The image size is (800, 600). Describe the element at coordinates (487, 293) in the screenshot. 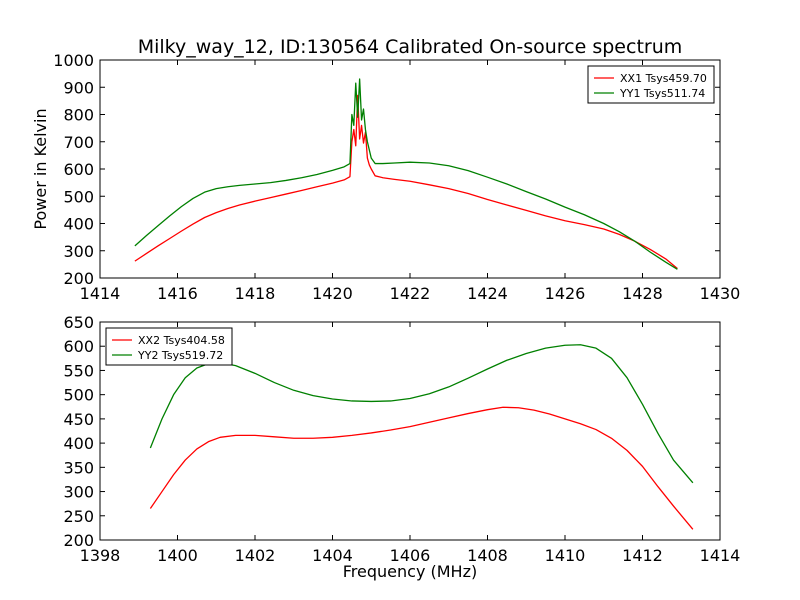

I see `x-tick-label: 1424` at that location.